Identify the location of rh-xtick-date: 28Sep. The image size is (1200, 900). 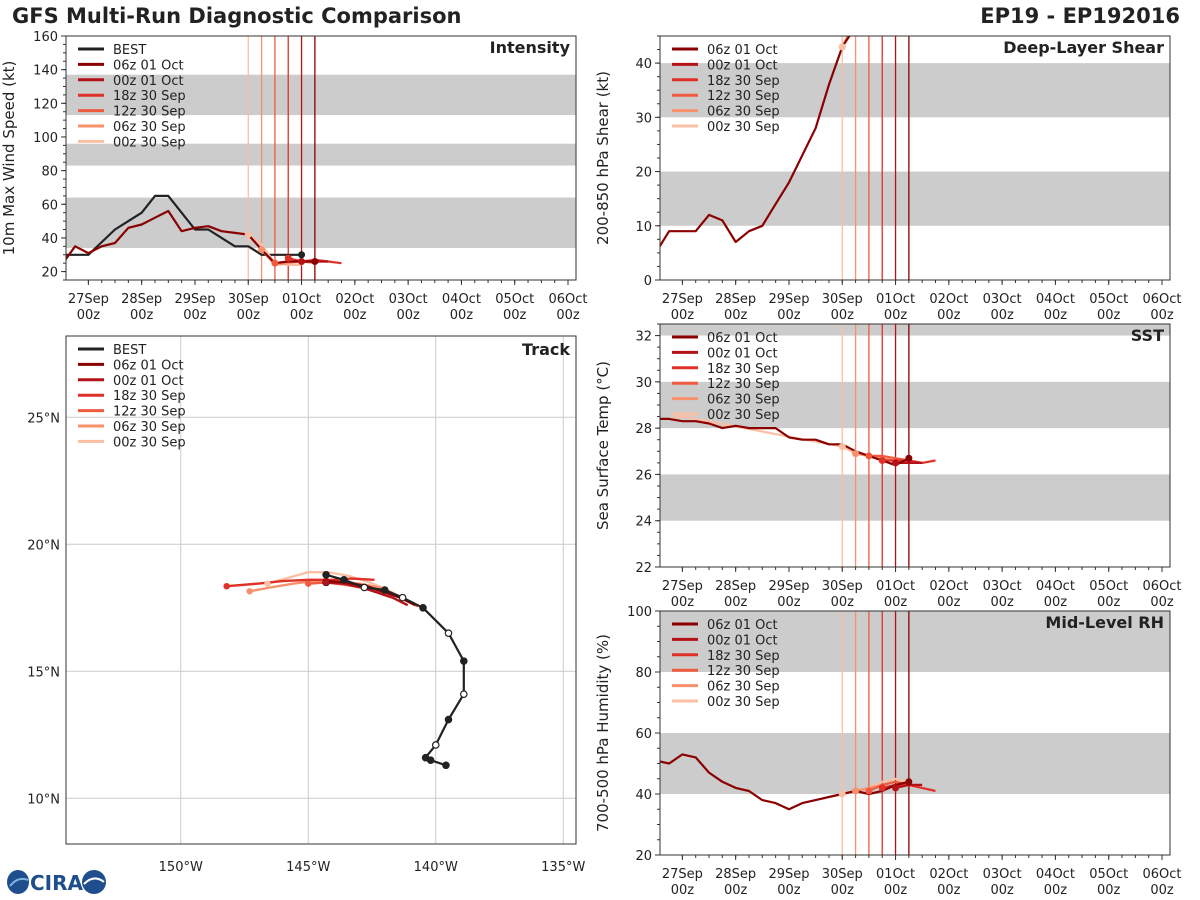
(735, 874).